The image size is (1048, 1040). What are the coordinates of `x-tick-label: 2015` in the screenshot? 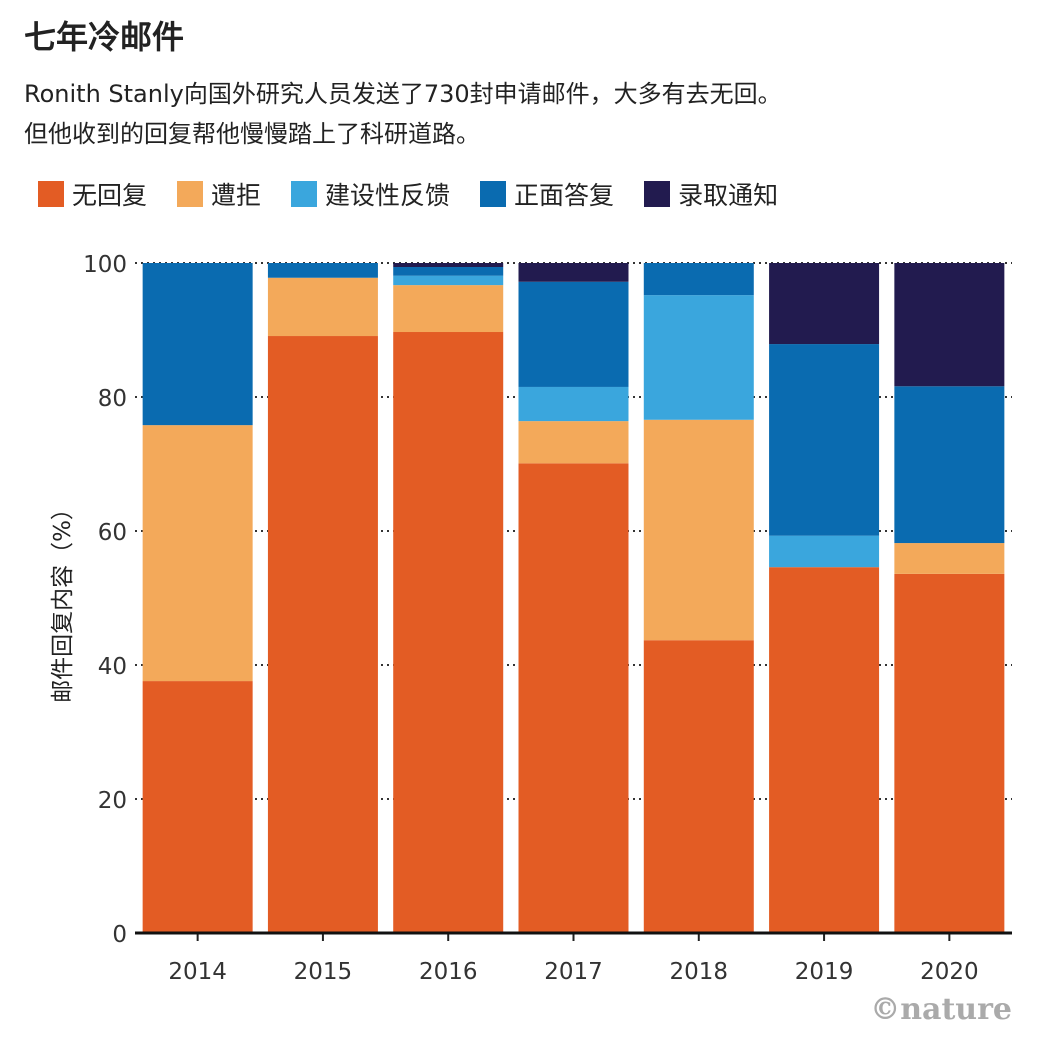 It's located at (323, 972).